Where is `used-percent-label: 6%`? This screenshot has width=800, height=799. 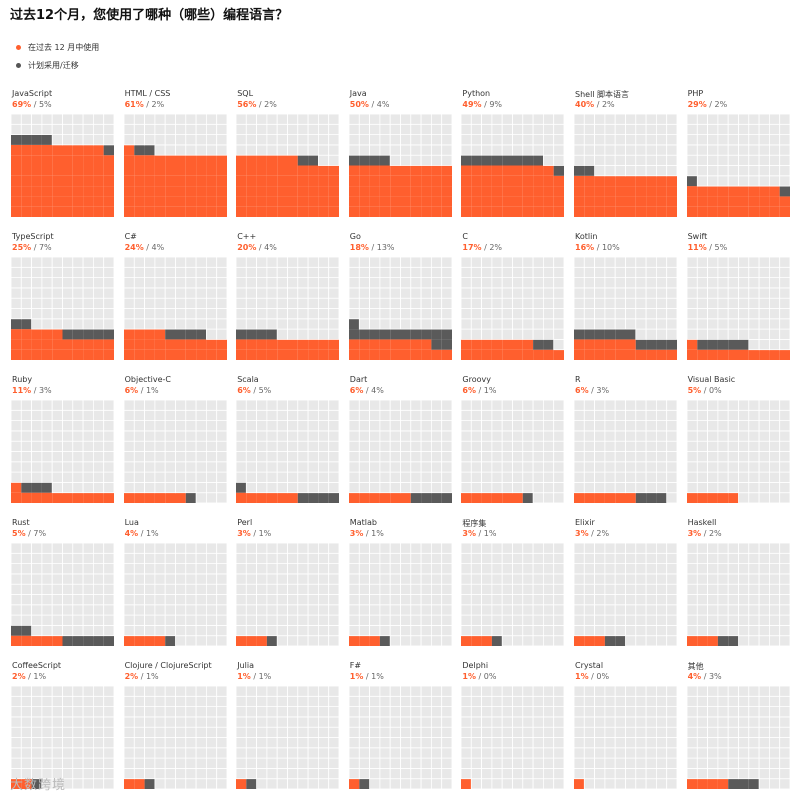
used-percent-label: 6% is located at coordinates (244, 390).